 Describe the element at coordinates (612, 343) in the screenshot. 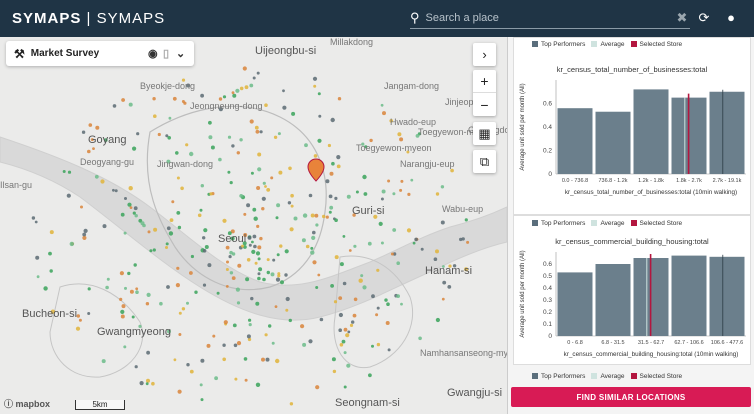

I see `x-tick-label: 6.8 - 31.5` at that location.